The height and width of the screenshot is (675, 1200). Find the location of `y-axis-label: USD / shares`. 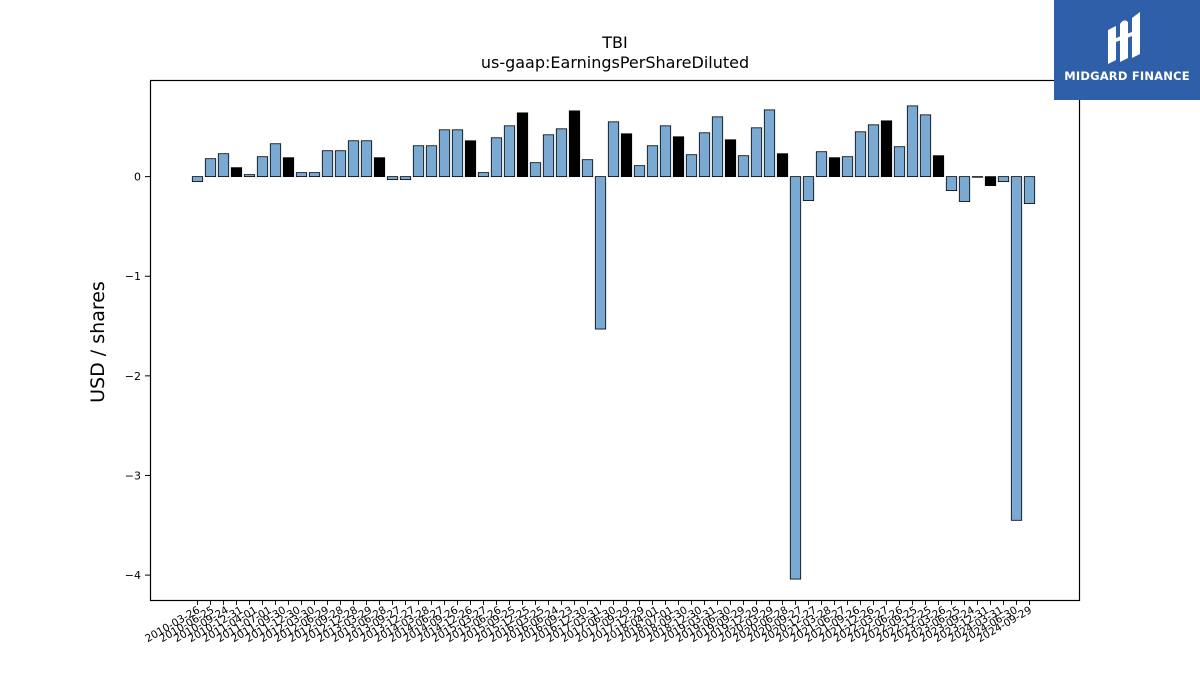

y-axis-label: USD / shares is located at coordinates (98, 342).